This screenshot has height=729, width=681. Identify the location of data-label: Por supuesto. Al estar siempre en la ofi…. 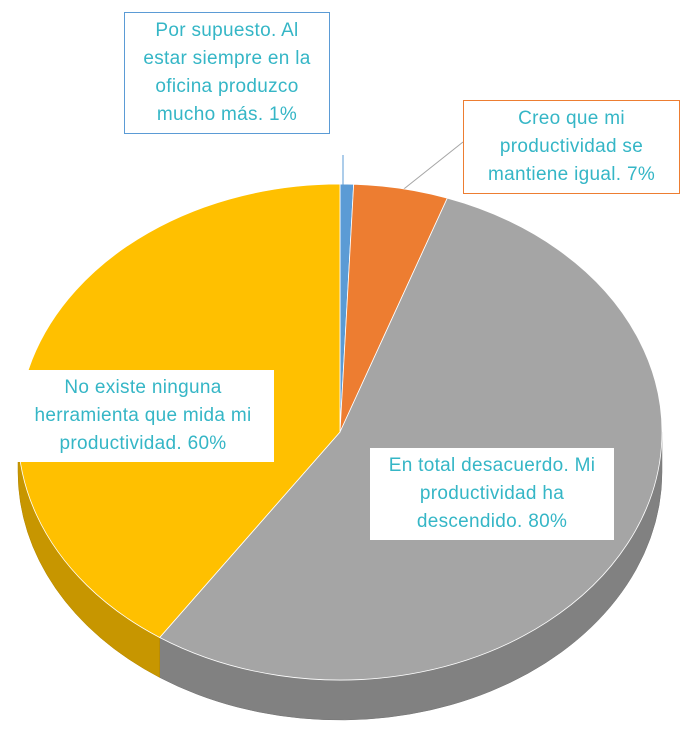
(227, 73).